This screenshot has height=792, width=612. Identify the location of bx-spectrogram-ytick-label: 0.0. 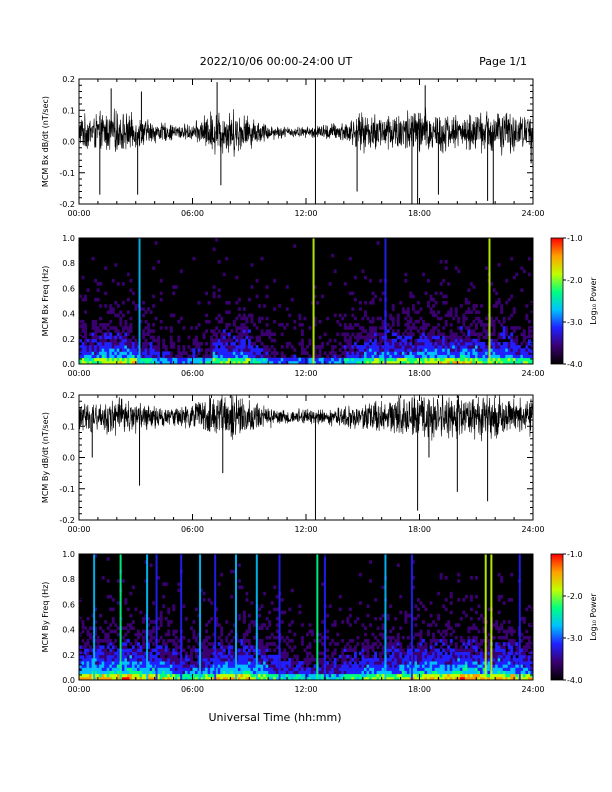
(68, 364).